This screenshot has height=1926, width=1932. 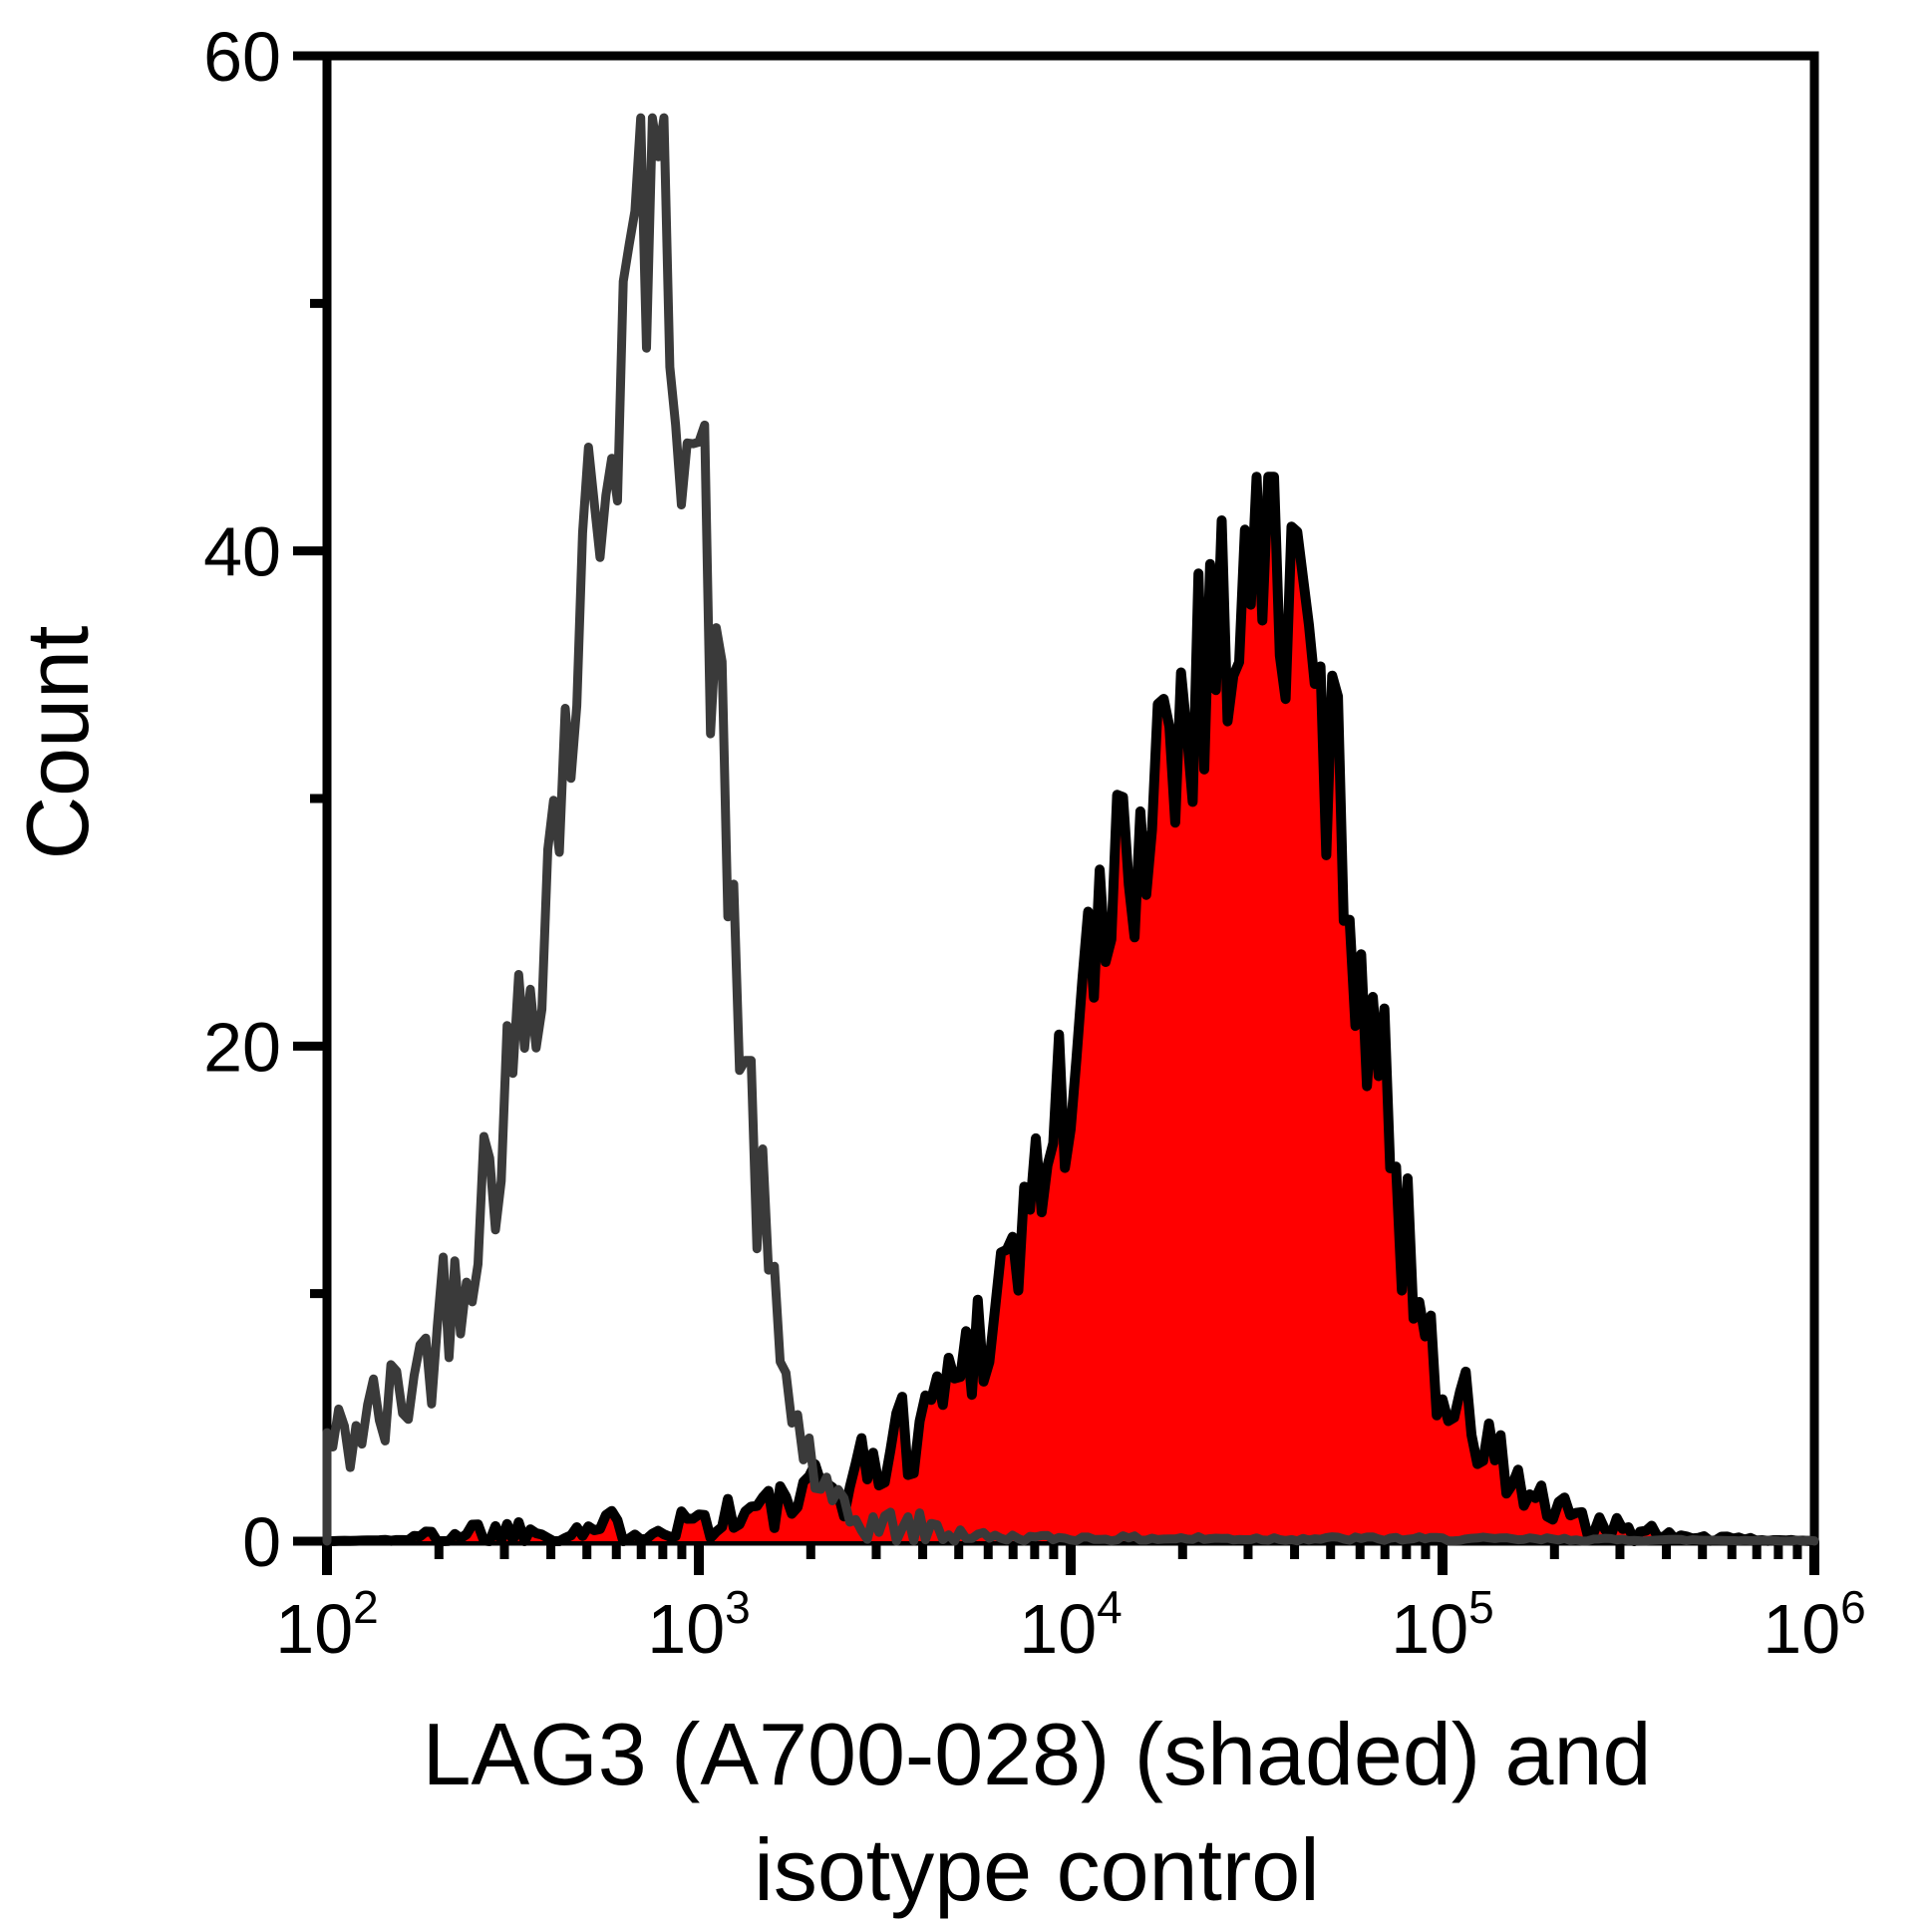 What do you see at coordinates (1070, 1624) in the screenshot?
I see `x-tick-label: 10⁴` at bounding box center [1070, 1624].